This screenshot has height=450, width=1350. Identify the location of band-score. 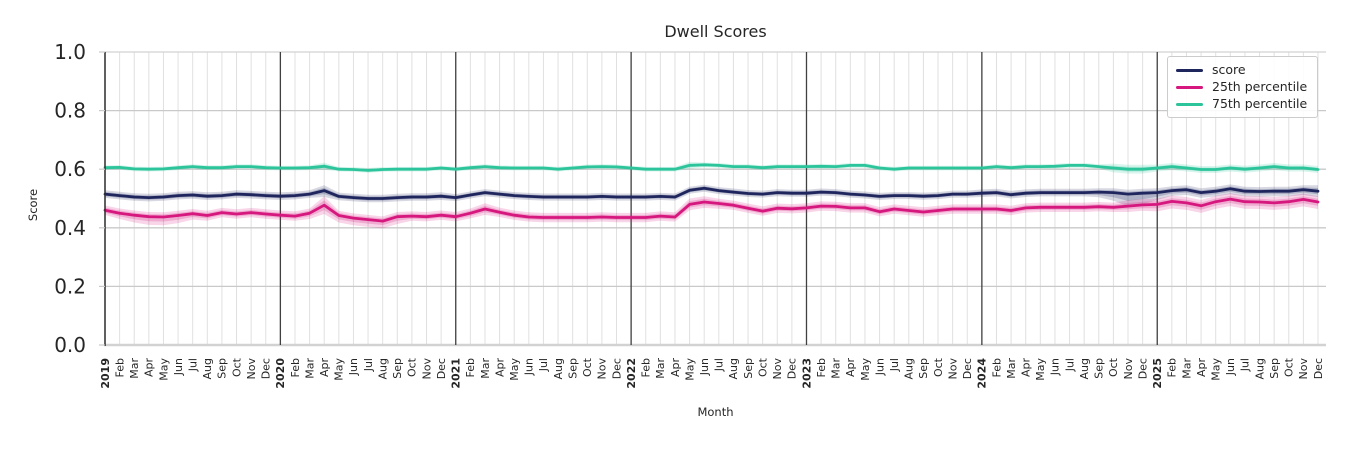
(711, 195).